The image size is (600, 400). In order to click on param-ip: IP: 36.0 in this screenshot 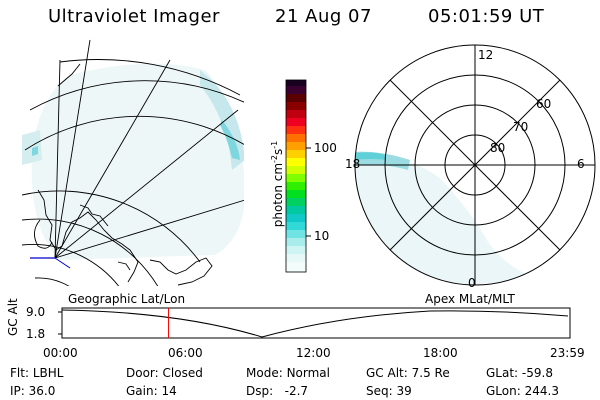, I will do `click(33, 391)`.